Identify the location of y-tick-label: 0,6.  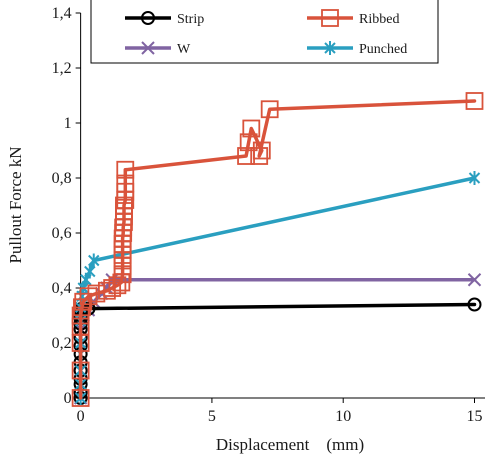
(62, 233).